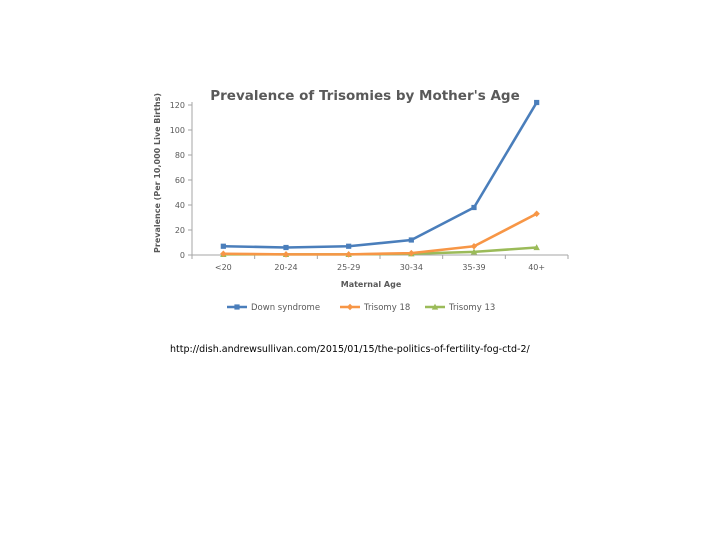 Image resolution: width=720 pixels, height=540 pixels. Describe the element at coordinates (536, 267) in the screenshot. I see `x-tick-label: 40+` at that location.